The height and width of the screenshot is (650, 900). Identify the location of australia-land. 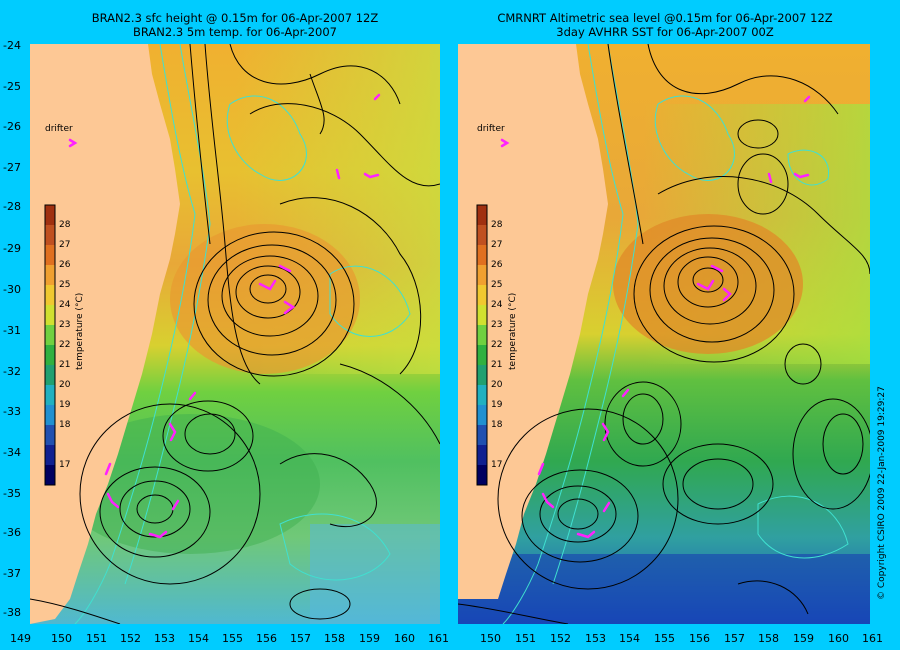
(533, 321).